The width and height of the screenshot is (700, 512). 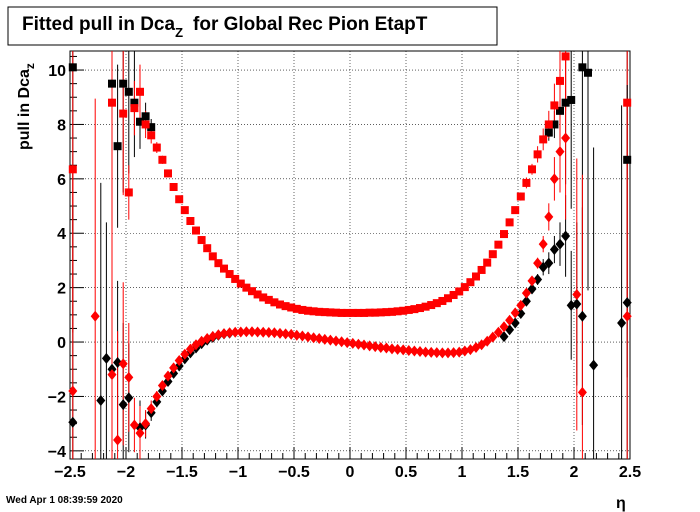 I want to click on y-tick-label: −4, so click(x=57, y=452).